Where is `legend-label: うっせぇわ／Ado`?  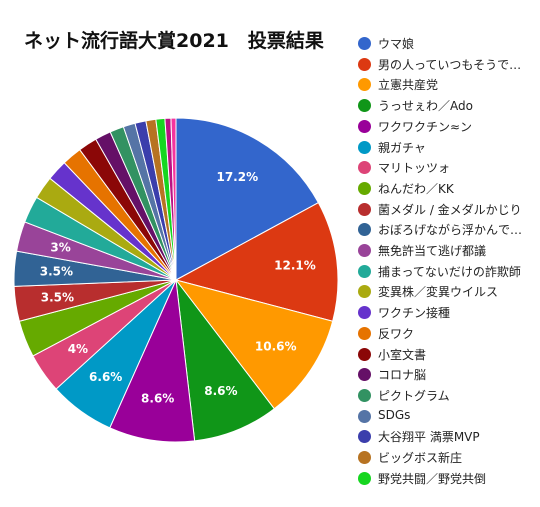
legend-label: うっせぇわ／Ado is located at coordinates (425, 106).